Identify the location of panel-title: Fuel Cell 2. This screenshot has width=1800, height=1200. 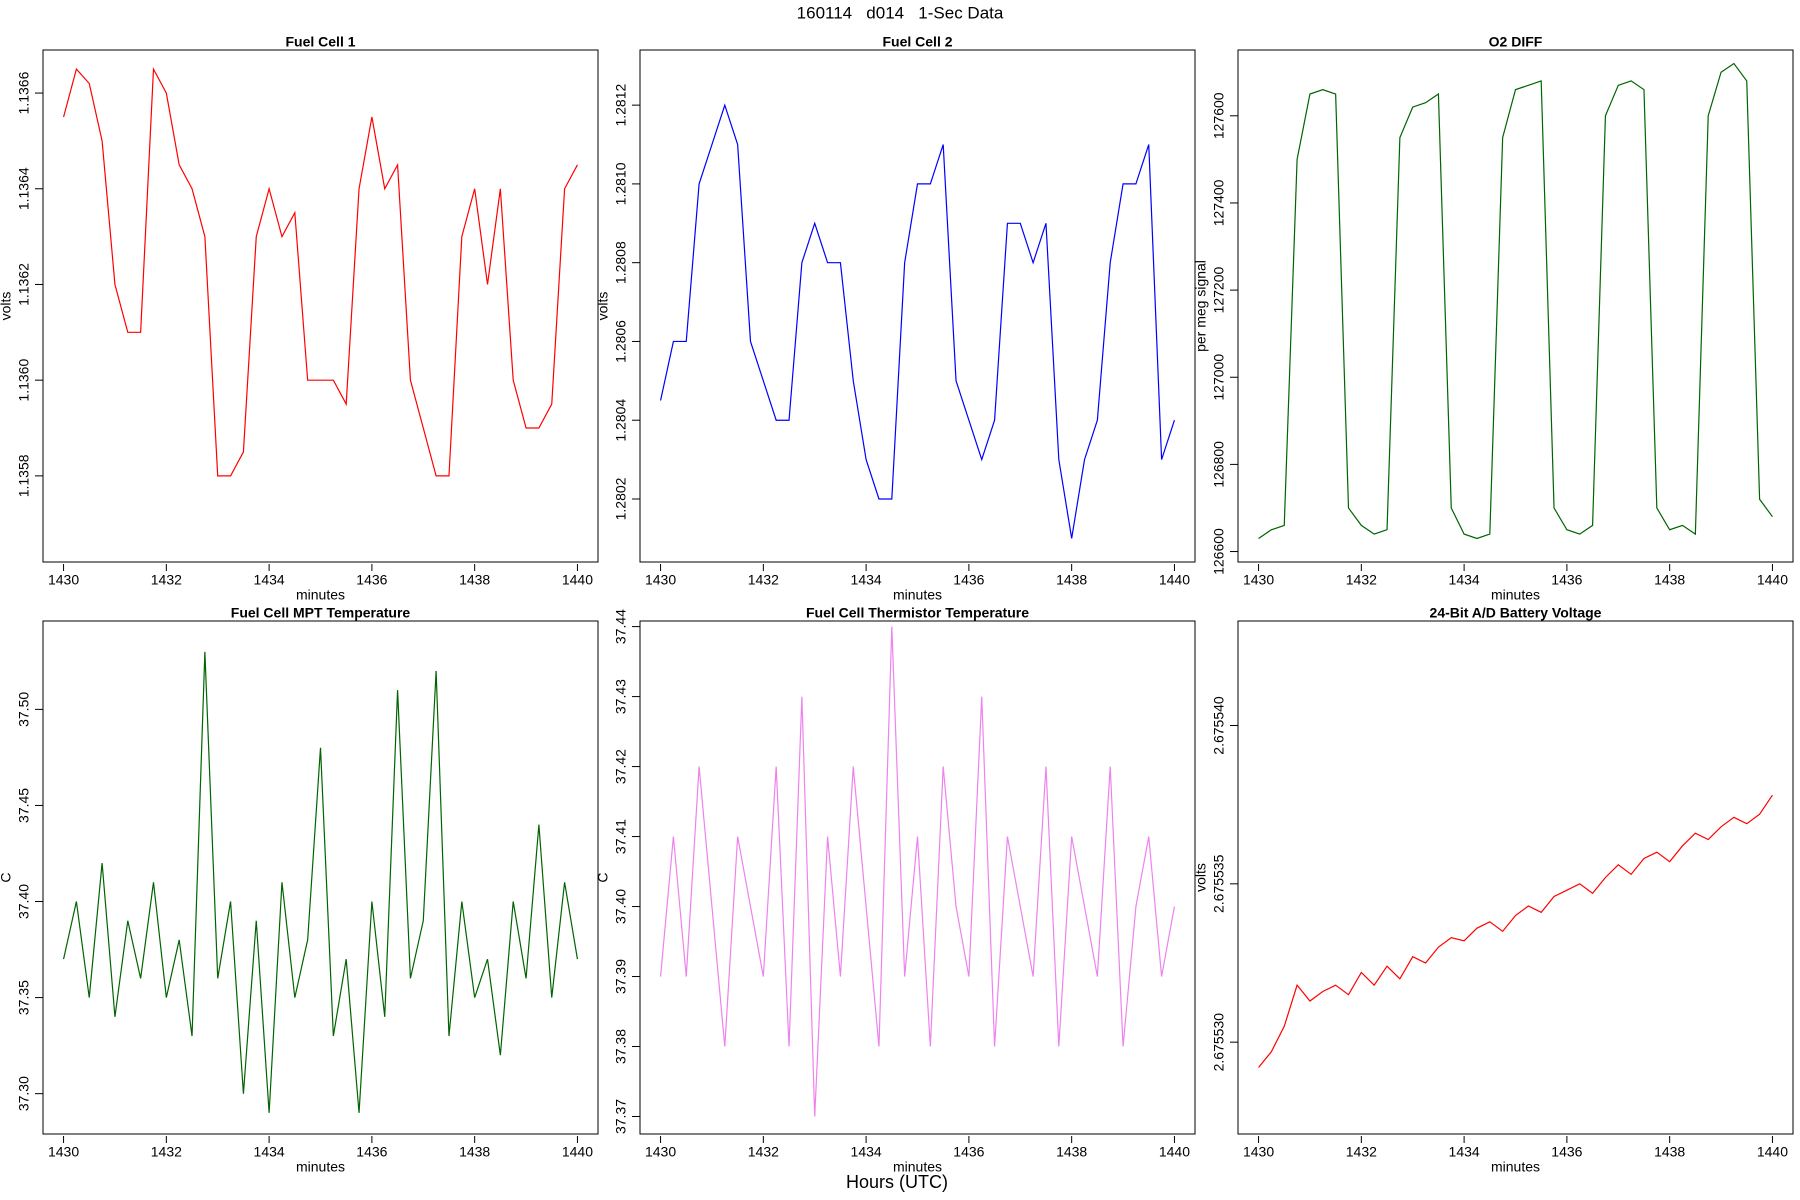
(917, 42).